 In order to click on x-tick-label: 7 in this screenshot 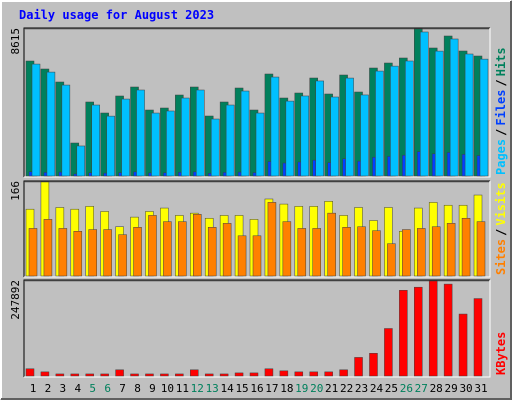, I will do `click(122, 388)`.